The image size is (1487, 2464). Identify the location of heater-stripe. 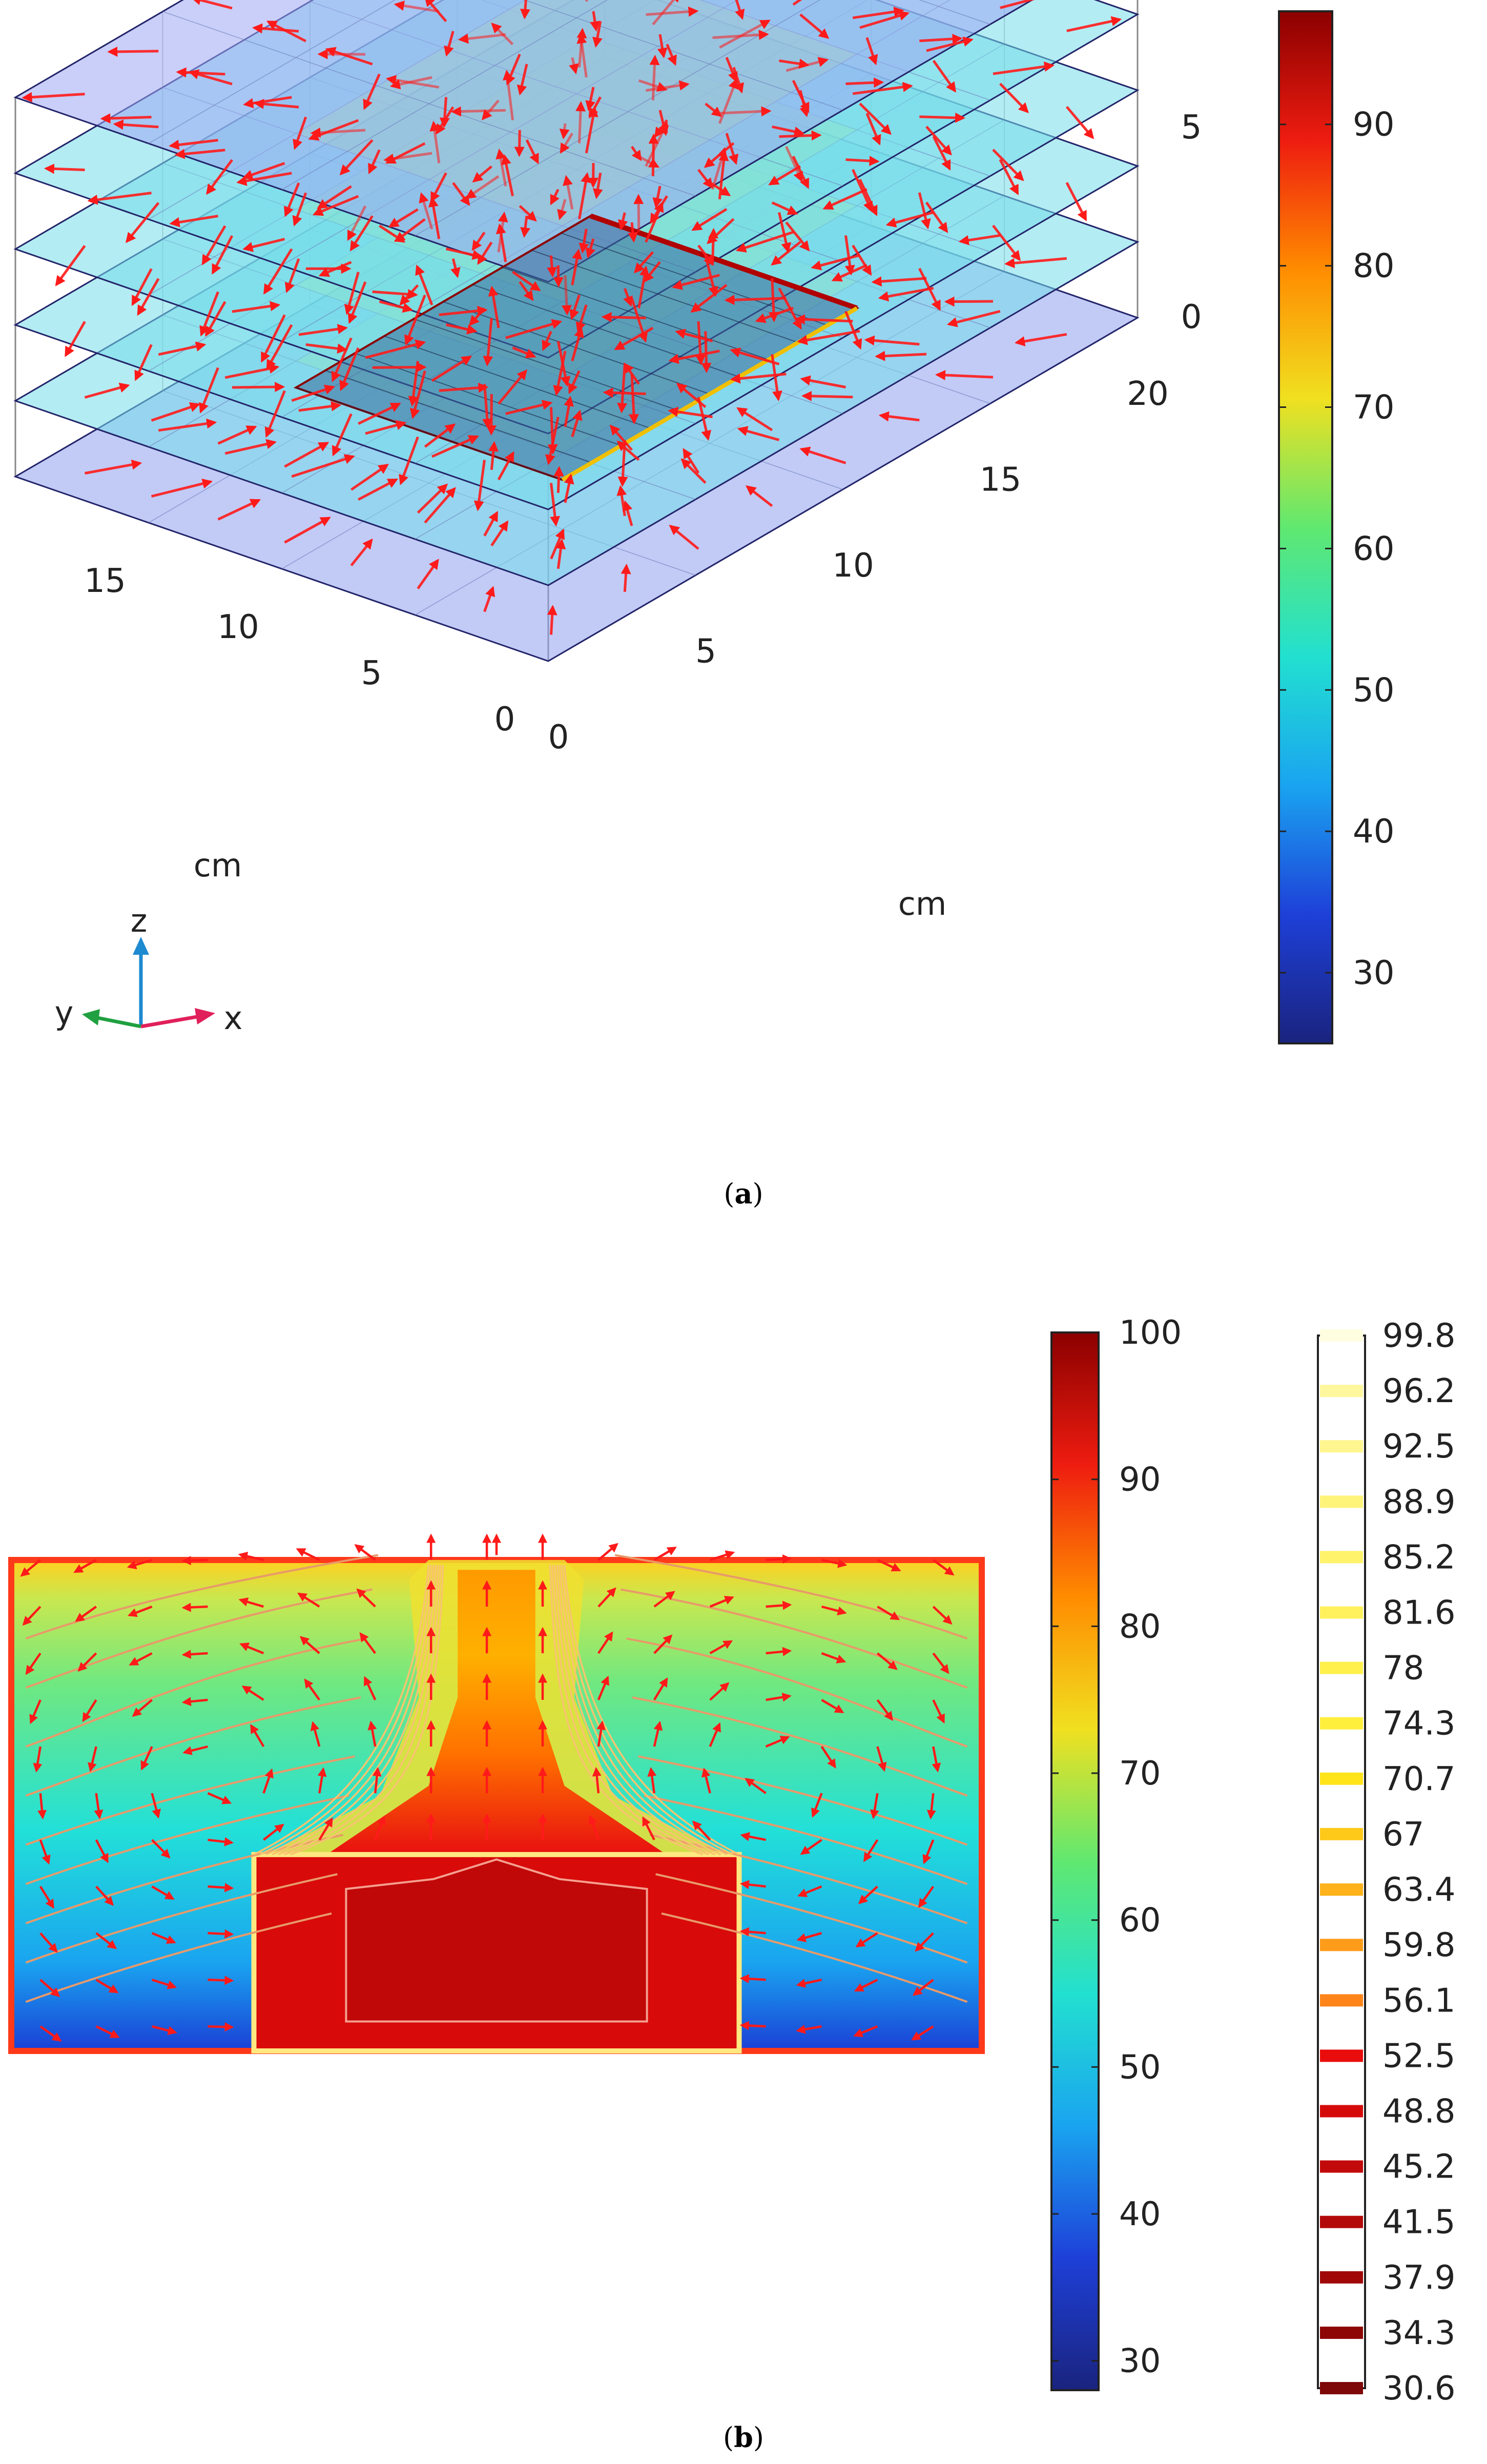
(694, 279).